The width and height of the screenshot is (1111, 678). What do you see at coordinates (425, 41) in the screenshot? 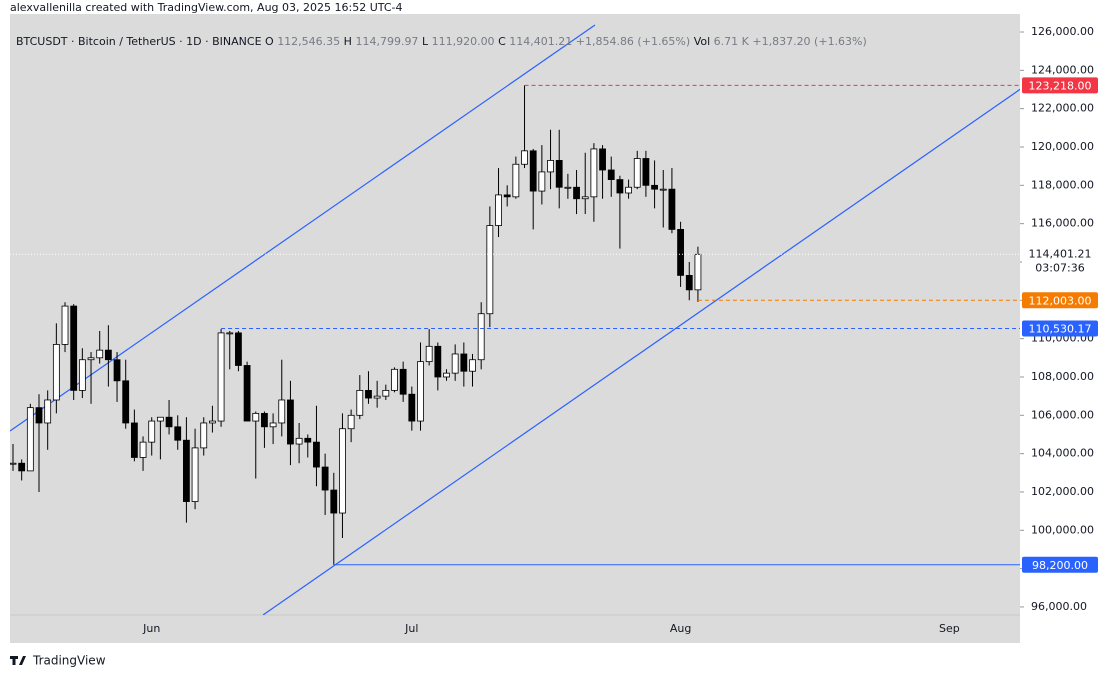
I see `legend-key: L` at bounding box center [425, 41].